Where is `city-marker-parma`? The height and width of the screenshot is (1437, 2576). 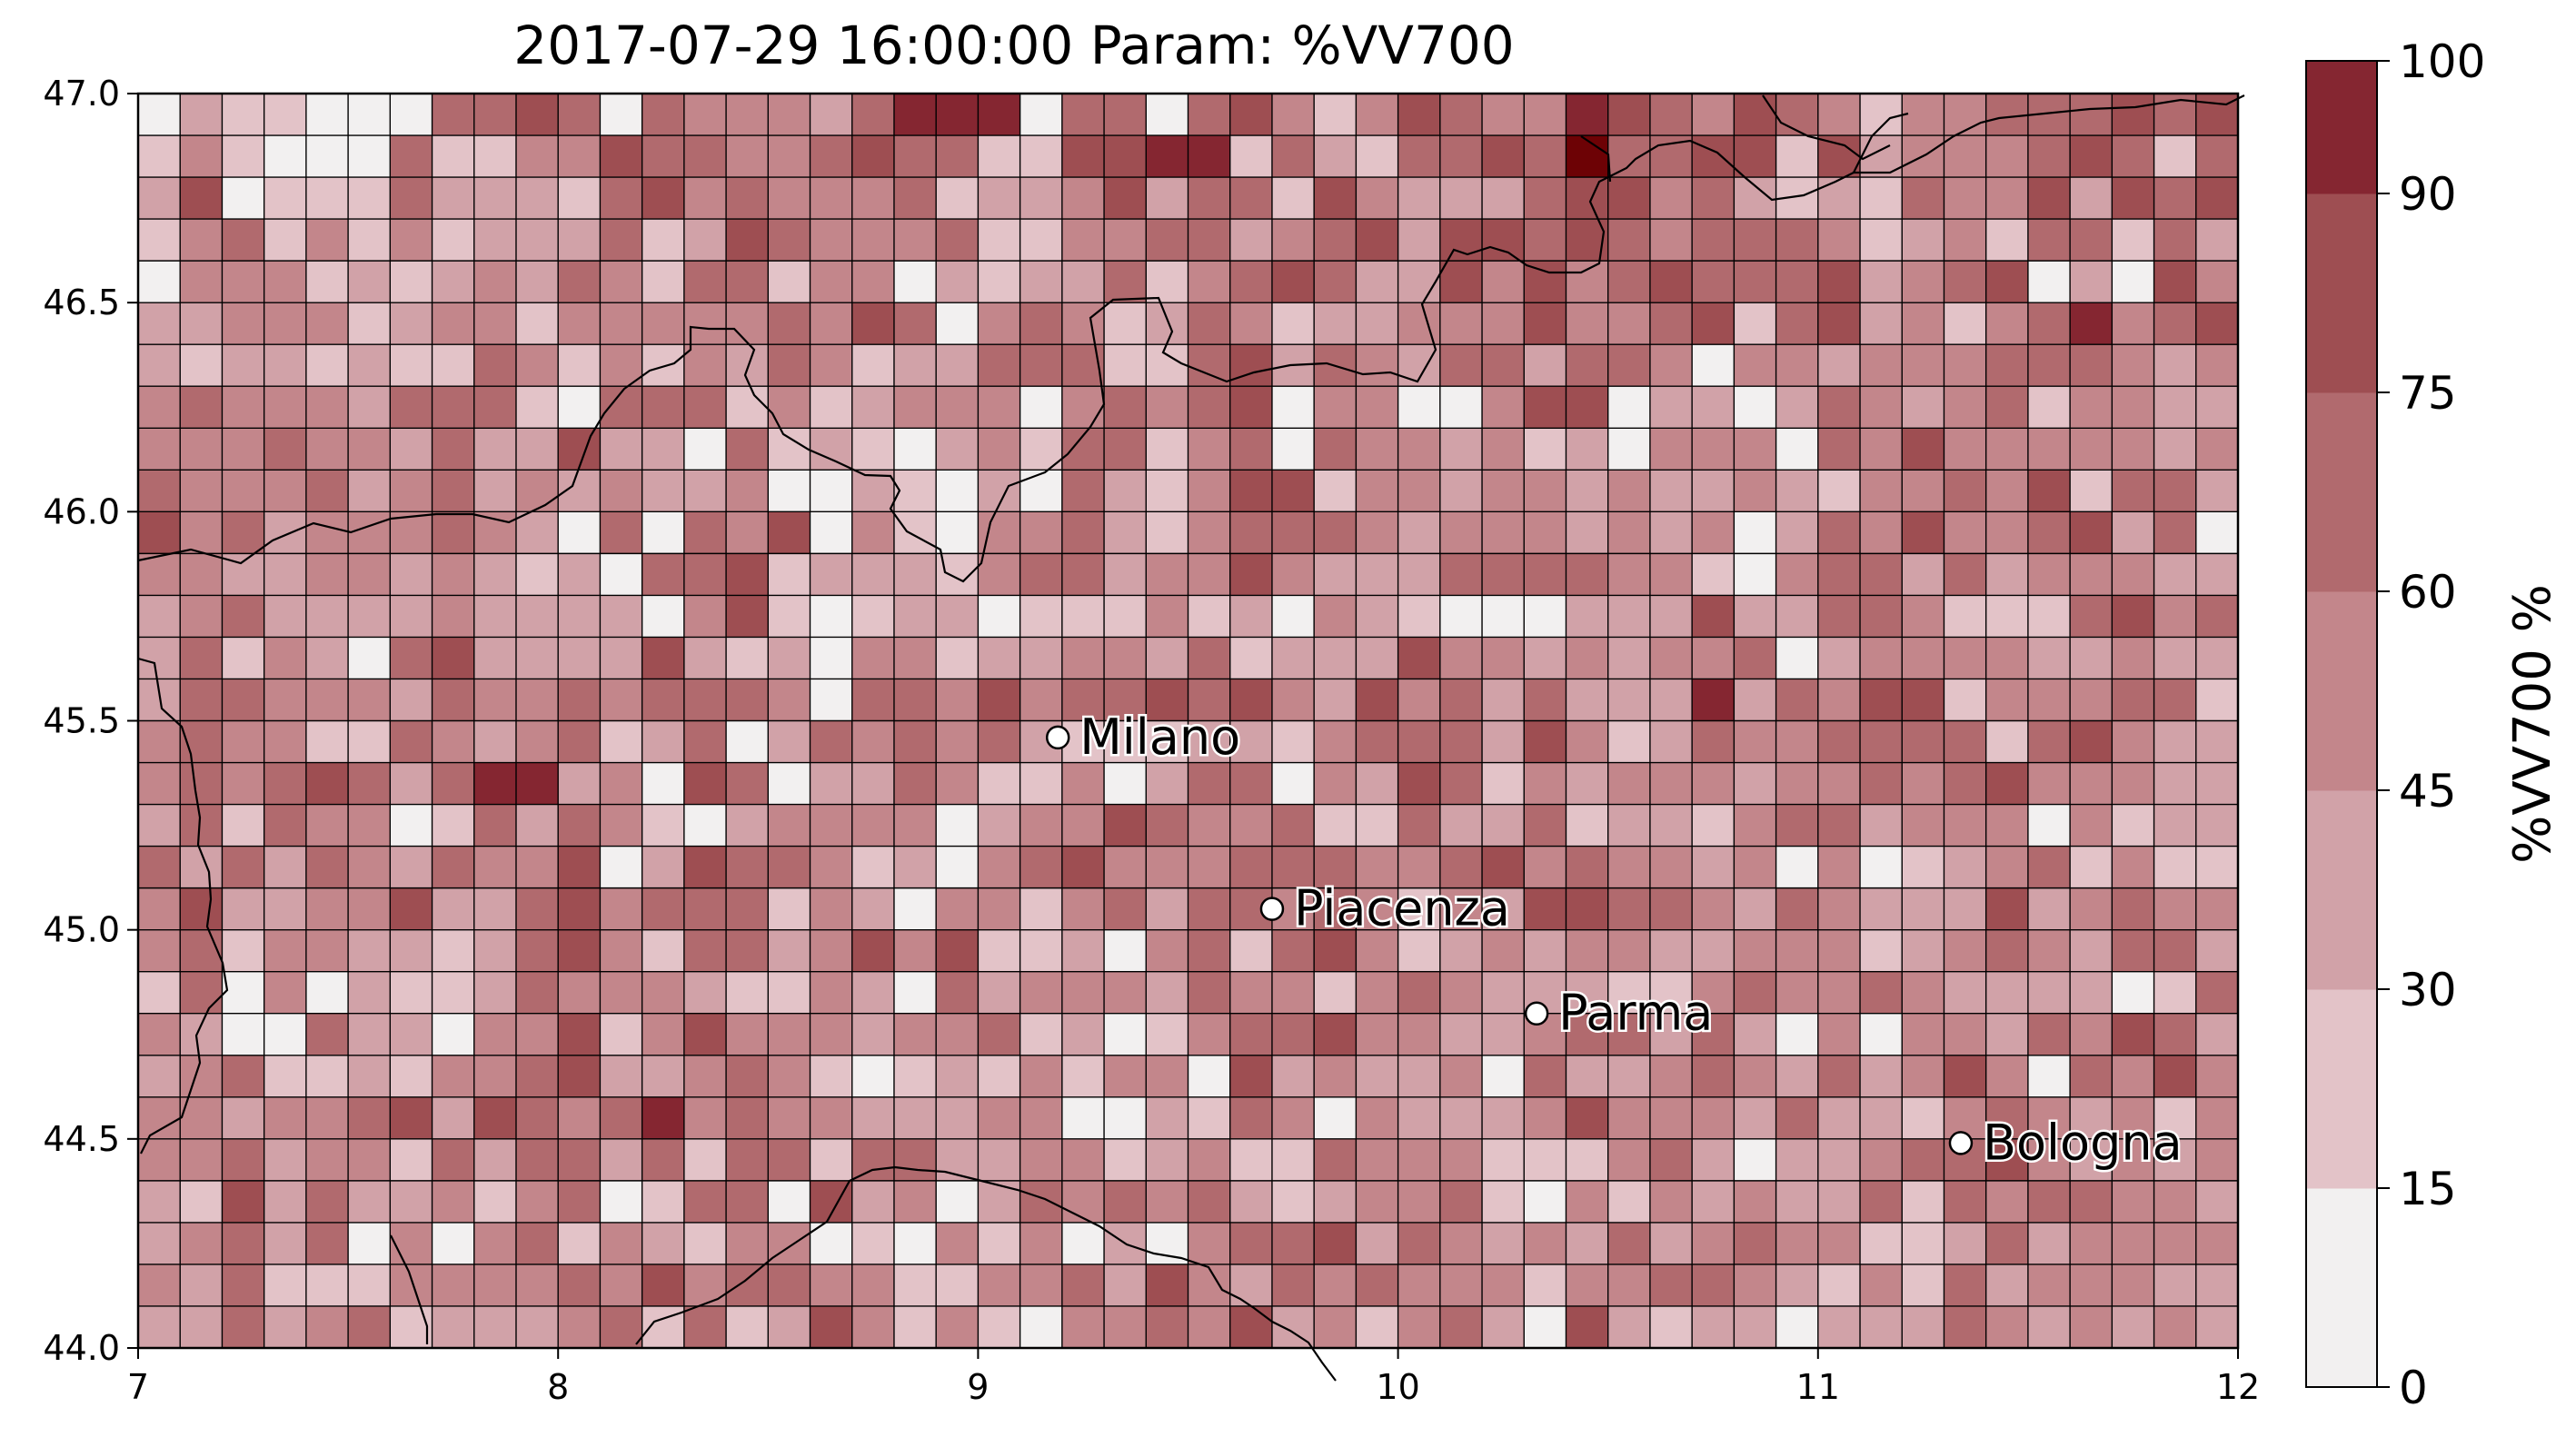
city-marker-parma is located at coordinates (1537, 1013).